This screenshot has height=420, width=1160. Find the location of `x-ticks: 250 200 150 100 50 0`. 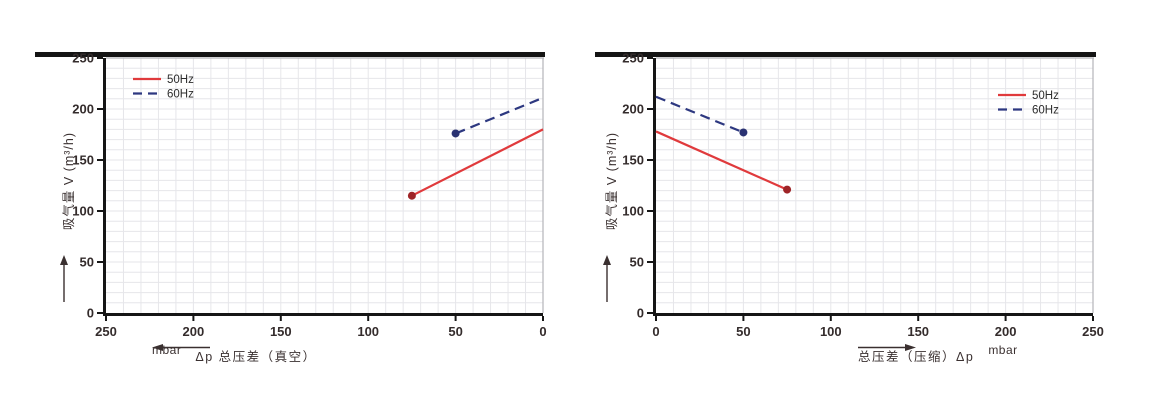

x-ticks: 250 200 150 100 50 0 is located at coordinates (321, 327).